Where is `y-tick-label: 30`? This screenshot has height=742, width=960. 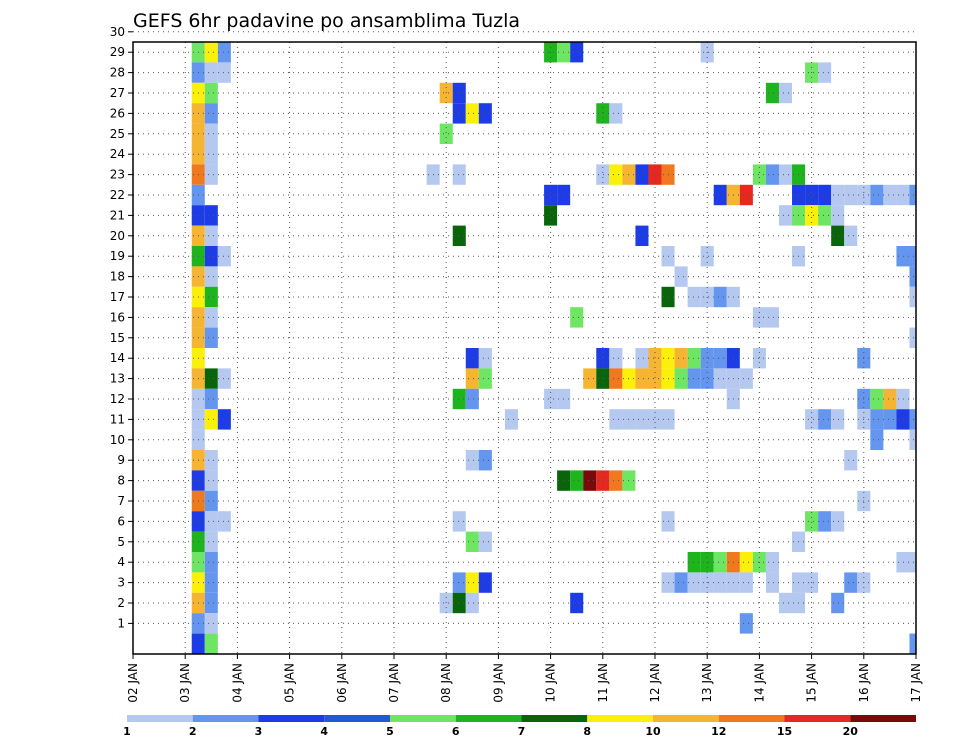
y-tick-label: 30 is located at coordinates (117, 32).